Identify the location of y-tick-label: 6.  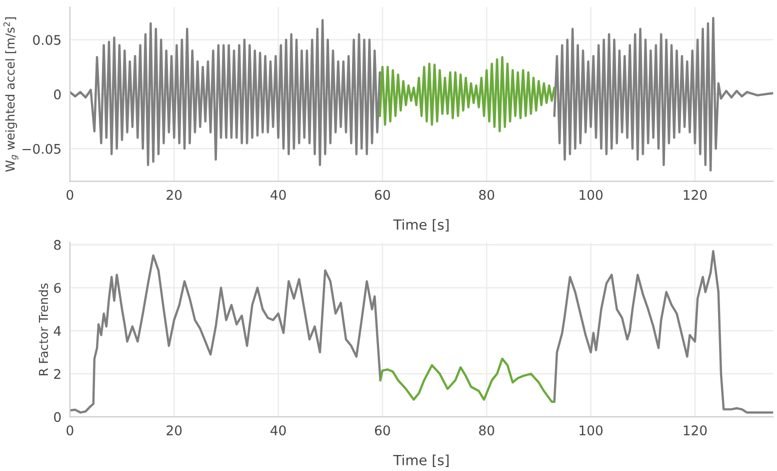
(57, 287).